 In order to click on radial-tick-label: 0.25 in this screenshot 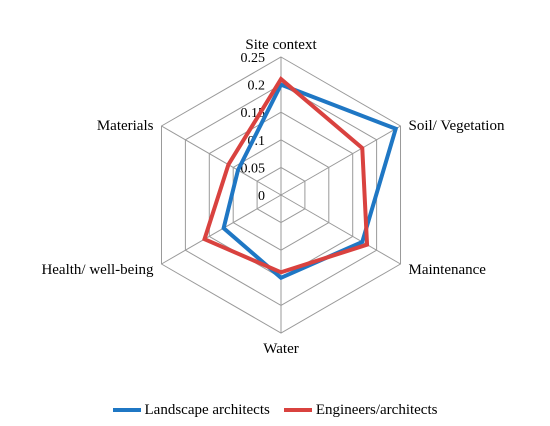, I will do `click(253, 58)`.